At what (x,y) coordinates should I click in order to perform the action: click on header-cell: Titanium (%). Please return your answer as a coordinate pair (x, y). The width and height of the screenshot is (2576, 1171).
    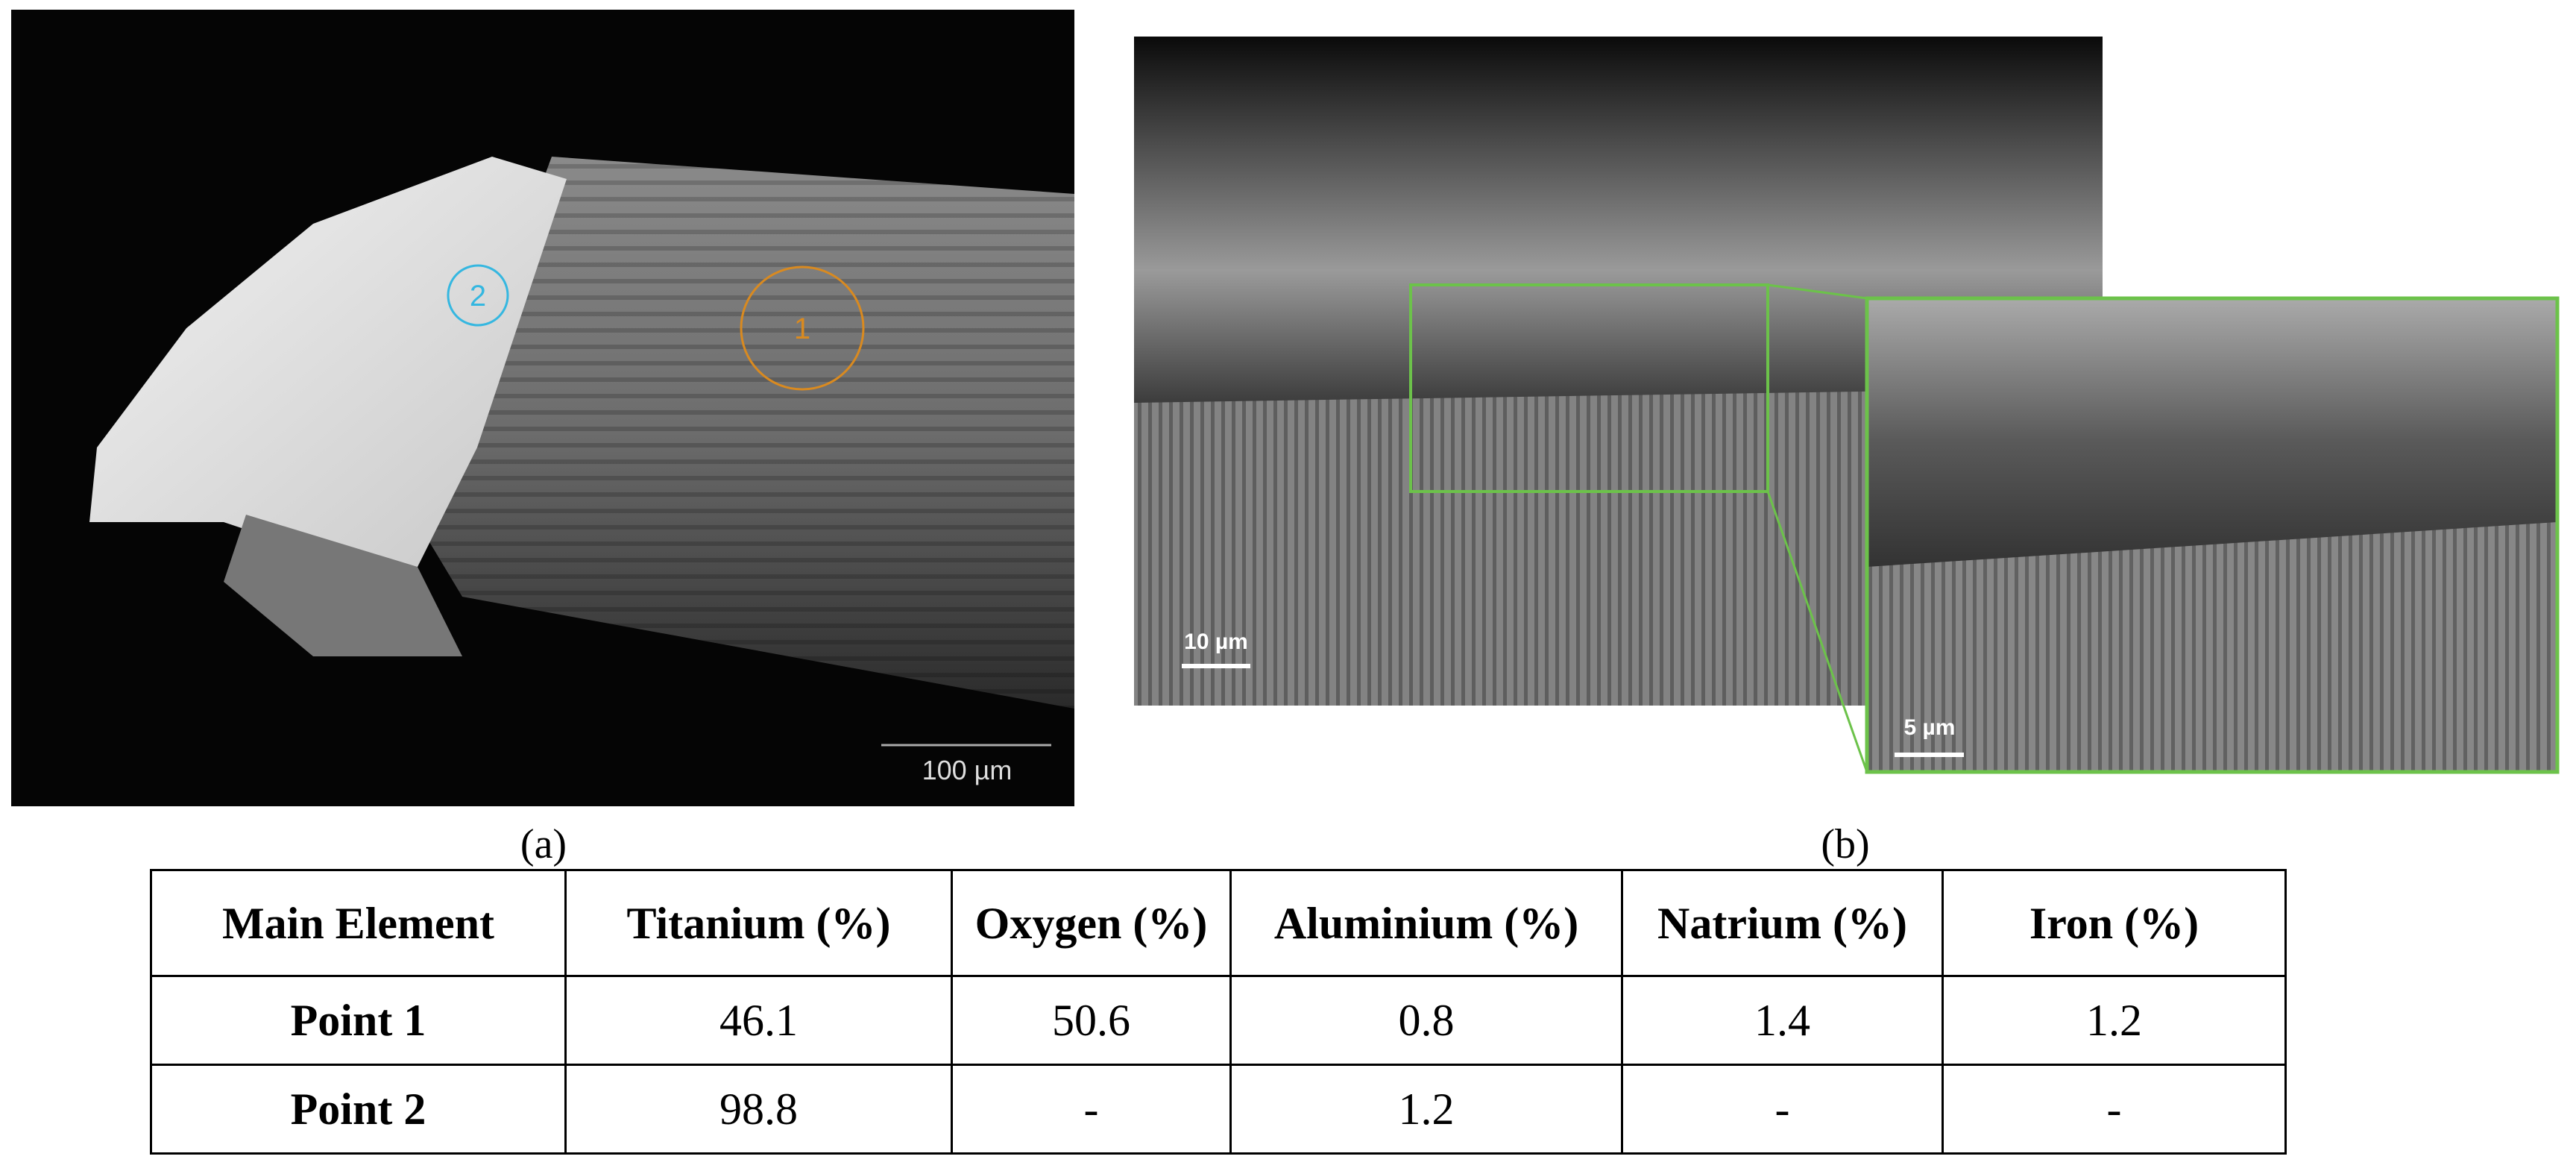
    Looking at the image, I should click on (758, 923).